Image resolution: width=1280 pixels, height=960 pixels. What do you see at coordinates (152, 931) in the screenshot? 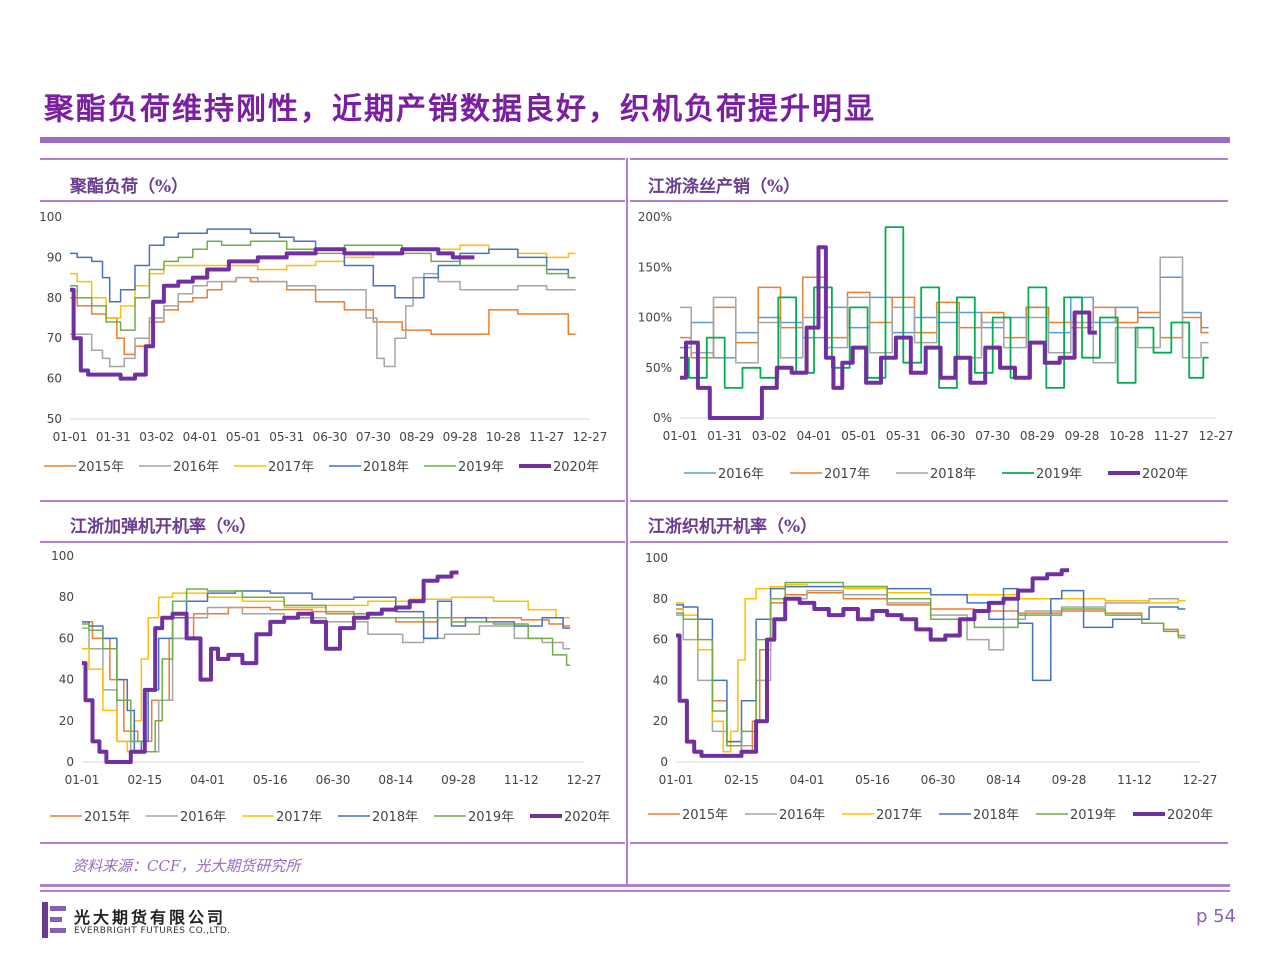
I see `company-name-en: EVERBRIGHT FUTURES CO.,LTD.` at bounding box center [152, 931].